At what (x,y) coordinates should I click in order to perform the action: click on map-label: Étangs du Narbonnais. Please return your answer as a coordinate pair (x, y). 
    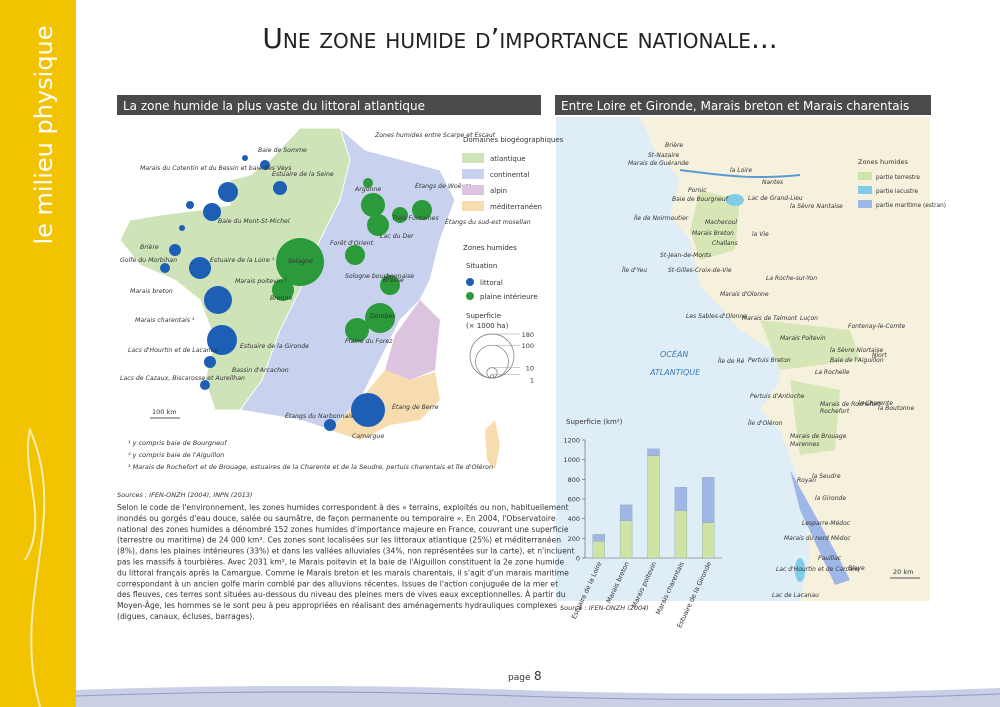
    Looking at the image, I should click on (319, 415).